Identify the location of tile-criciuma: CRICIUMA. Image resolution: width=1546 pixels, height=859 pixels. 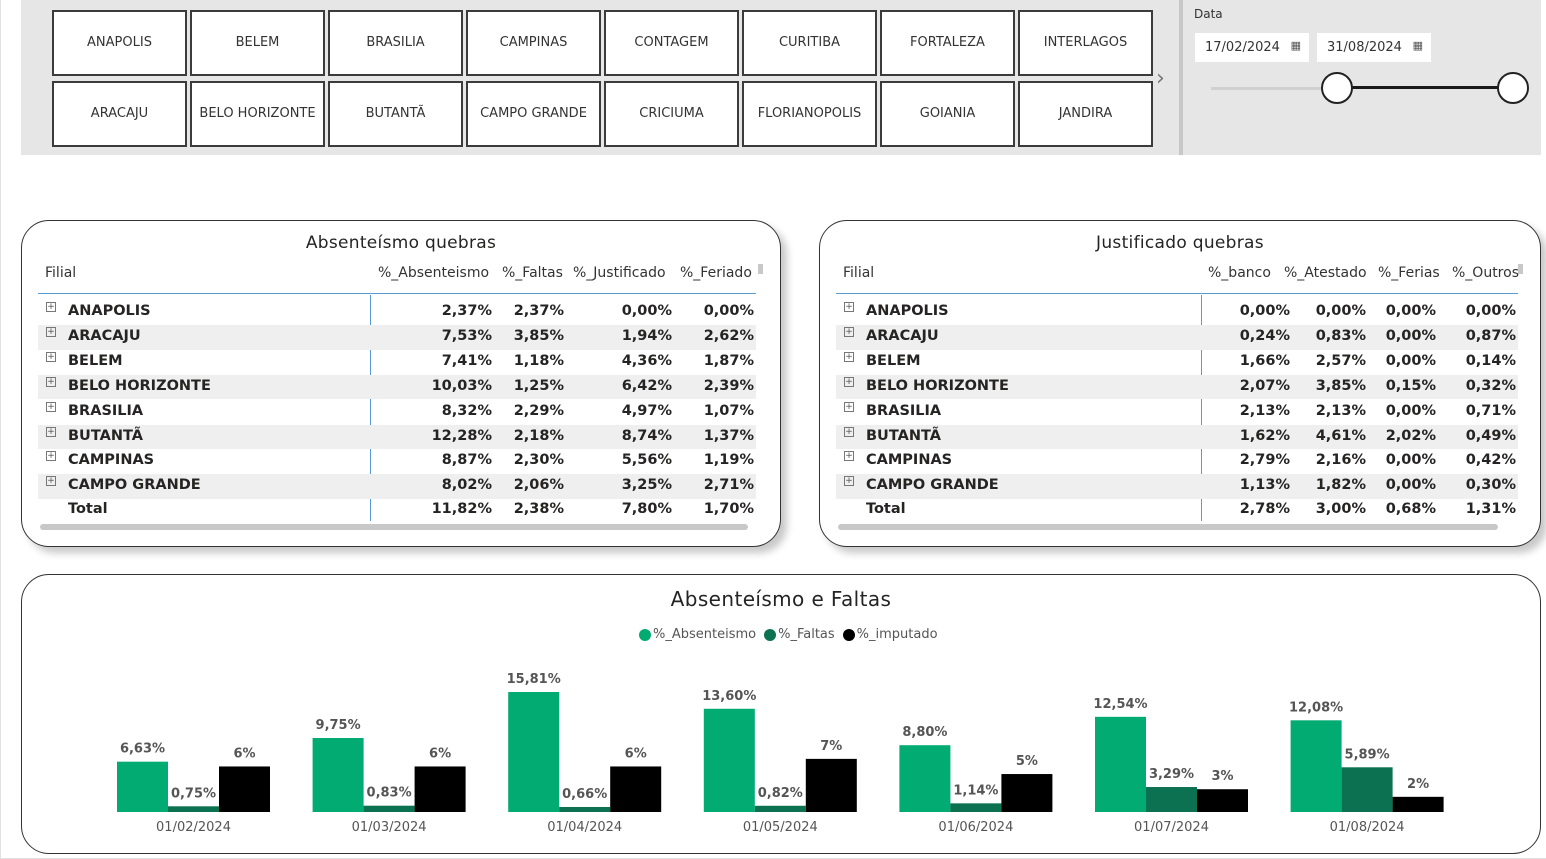
(671, 114).